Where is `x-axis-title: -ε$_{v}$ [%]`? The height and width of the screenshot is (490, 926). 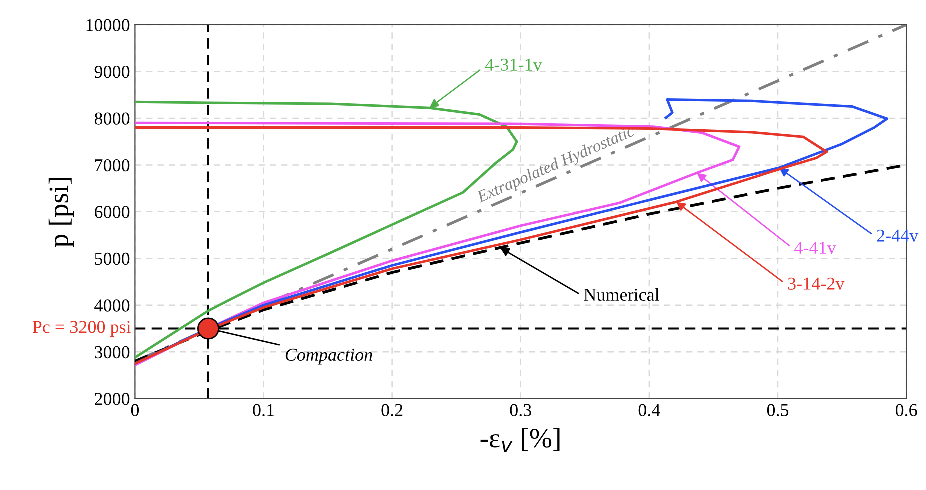
x-axis-title: -ε$_{v}$ [%] is located at coordinates (520, 440).